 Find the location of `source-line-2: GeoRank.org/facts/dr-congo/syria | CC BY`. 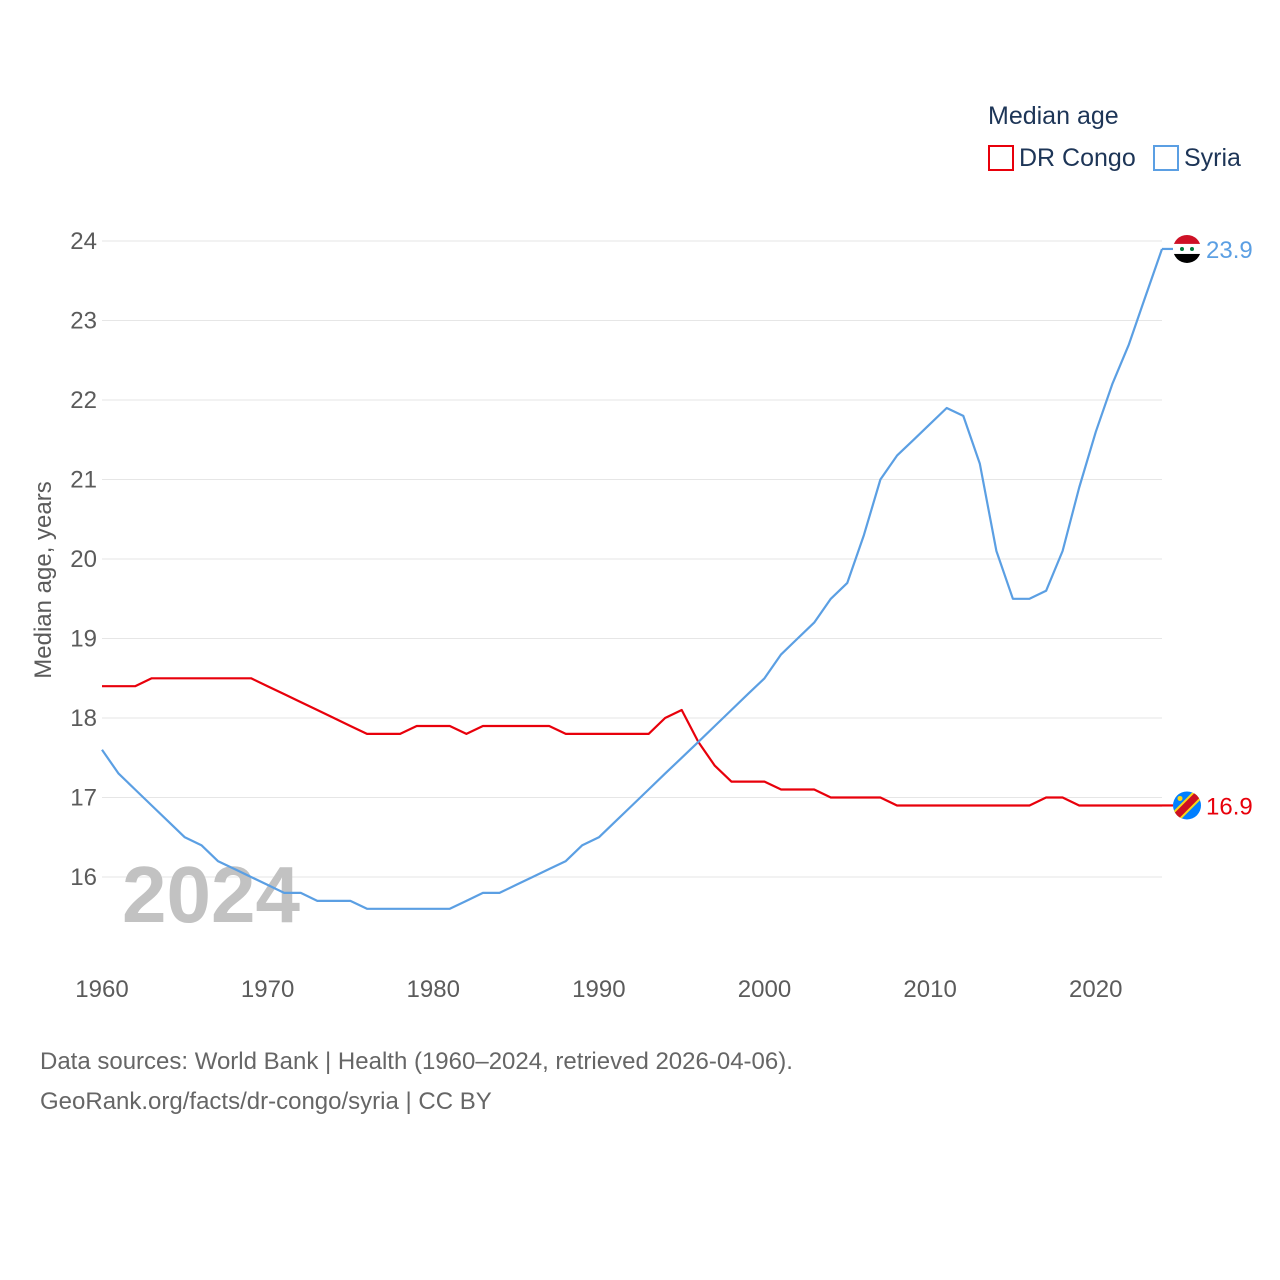

source-line-2: GeoRank.org/facts/dr-congo/syria | CC BY is located at coordinates (266, 1101).